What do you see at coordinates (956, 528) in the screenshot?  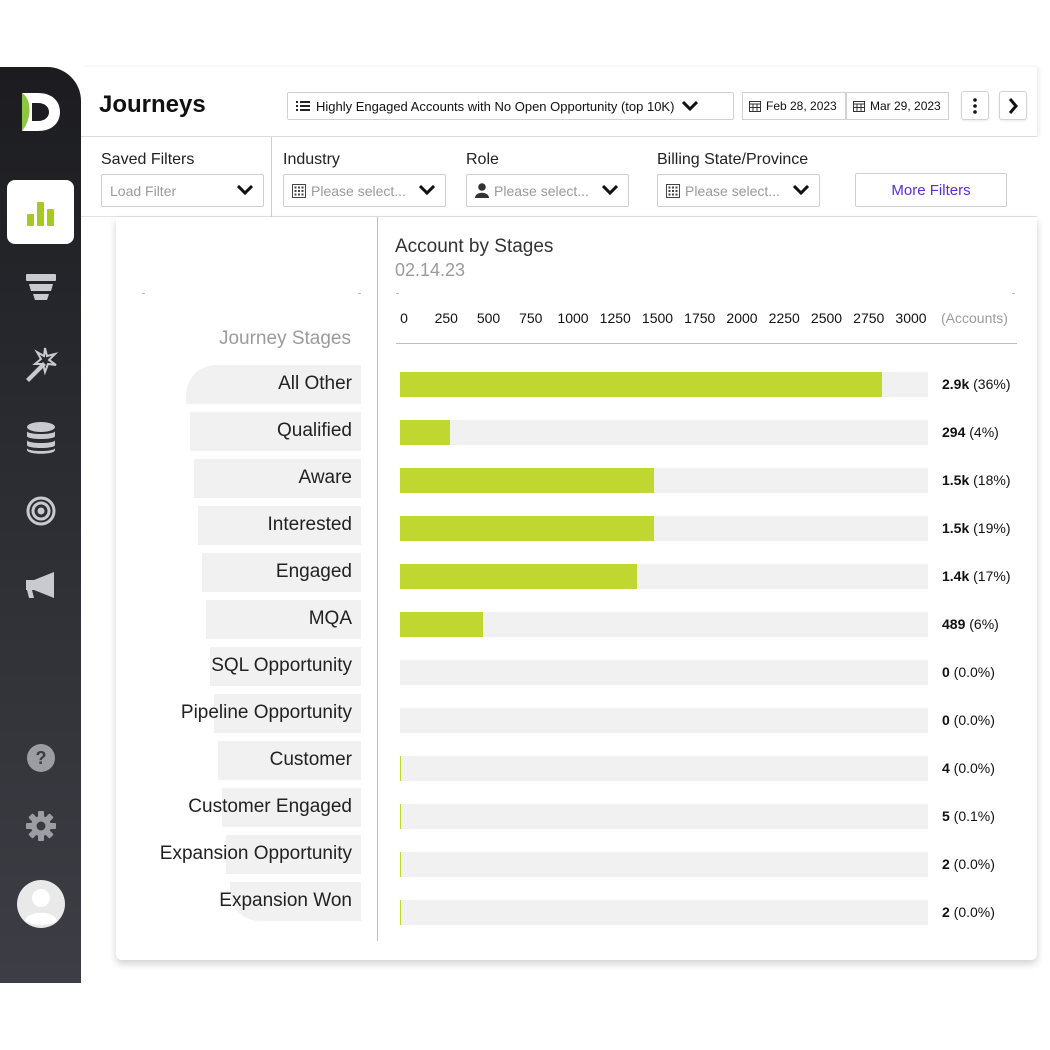 I see `bar-value: 1.5k` at bounding box center [956, 528].